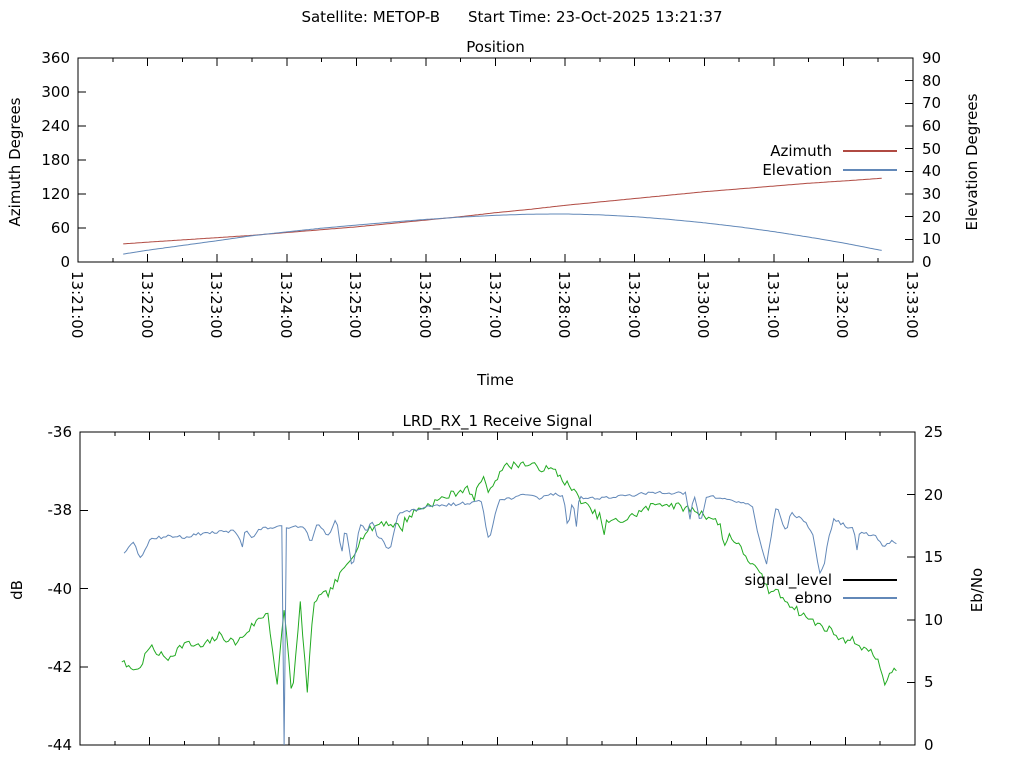 The image size is (1024, 768). I want to click on x-tick-label: 13:33:00, so click(912, 305).